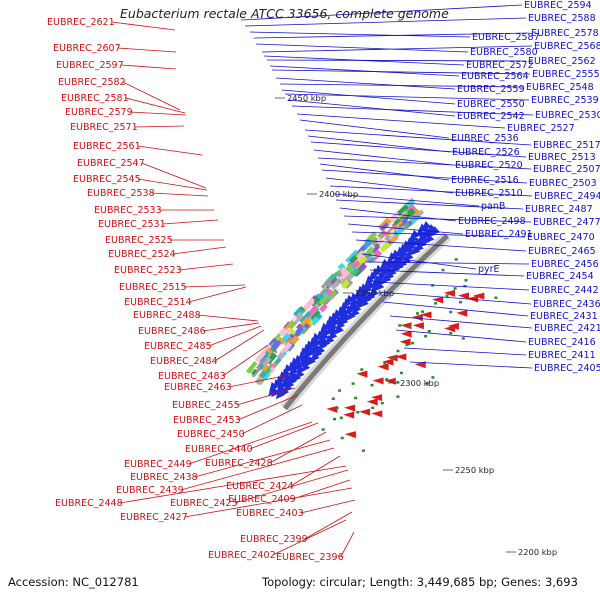 The height and width of the screenshot is (600, 600). Describe the element at coordinates (567, 46) in the screenshot. I see `right-gene-label: EUBREC_2568` at that location.